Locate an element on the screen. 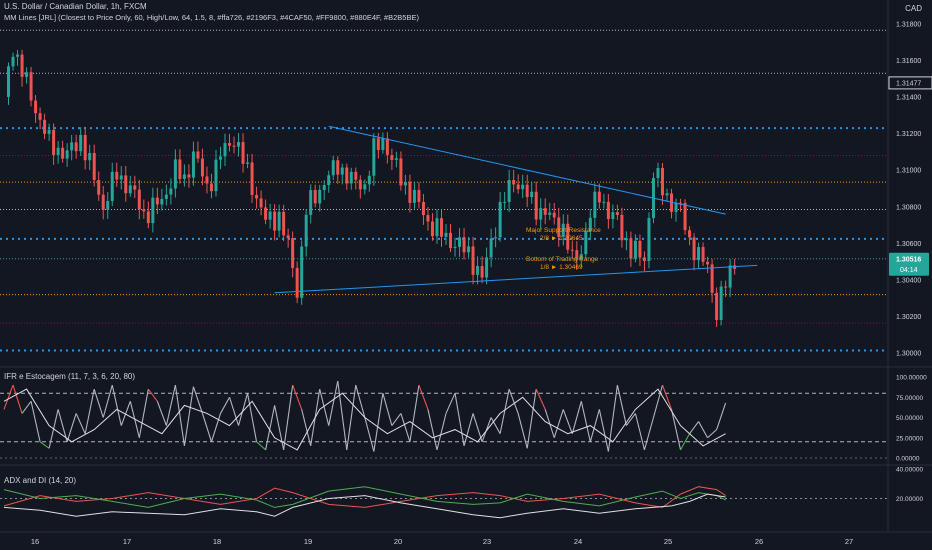 The image size is (932, 550). last-price-badge is located at coordinates (909, 264).